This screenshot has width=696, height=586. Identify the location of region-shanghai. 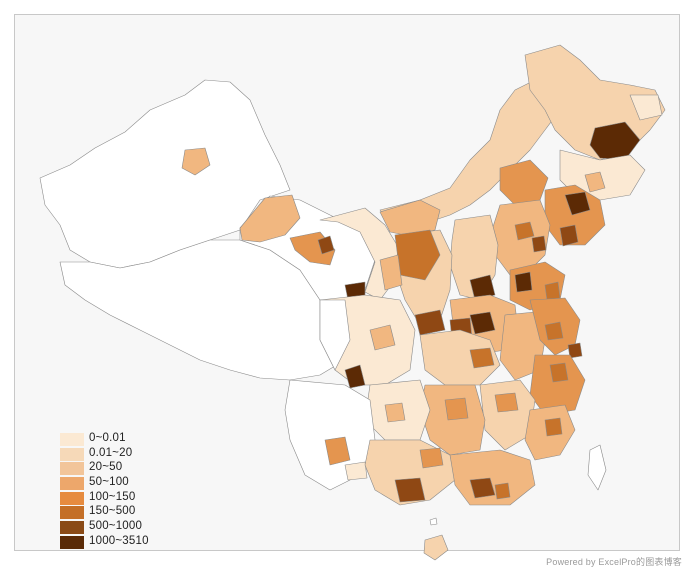
(575, 350).